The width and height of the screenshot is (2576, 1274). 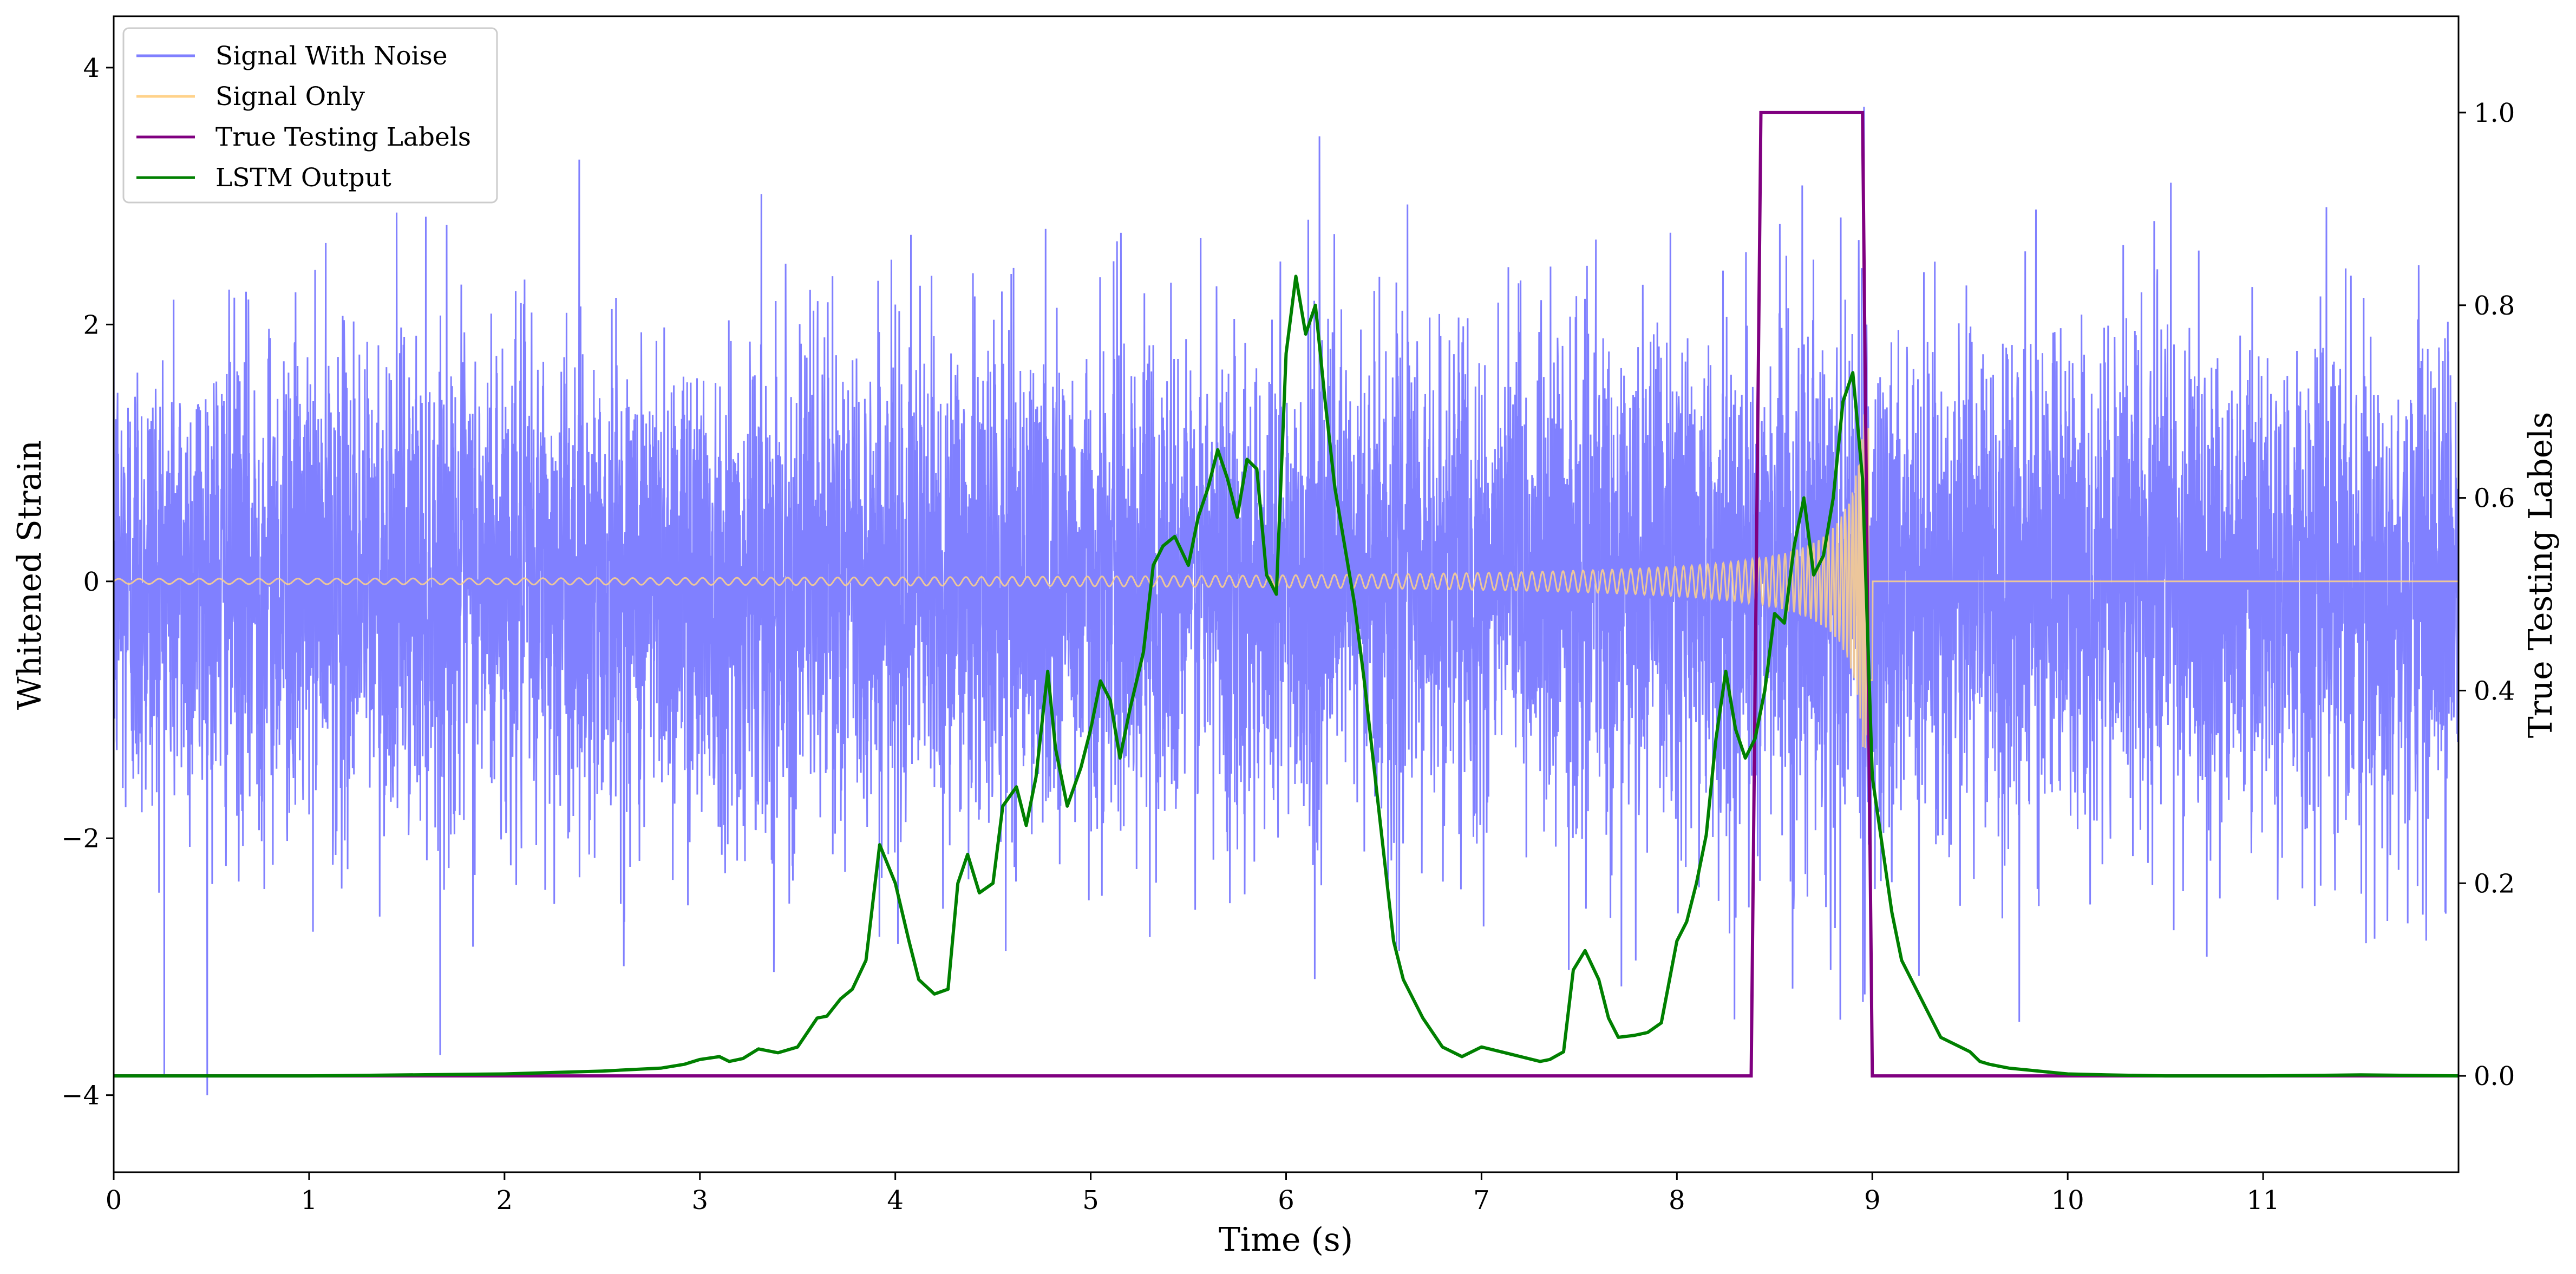 I want to click on right-y-tick-label: 0.6, so click(x=2495, y=499).